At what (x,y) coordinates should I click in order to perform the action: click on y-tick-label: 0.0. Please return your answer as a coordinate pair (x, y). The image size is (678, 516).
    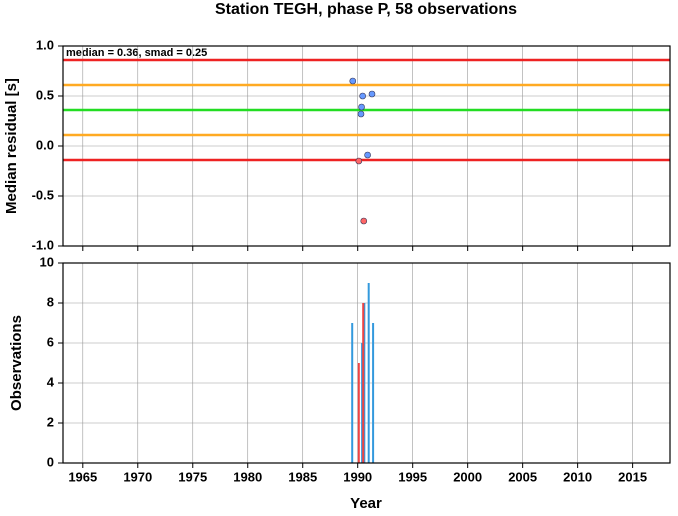
    Looking at the image, I should click on (45, 144).